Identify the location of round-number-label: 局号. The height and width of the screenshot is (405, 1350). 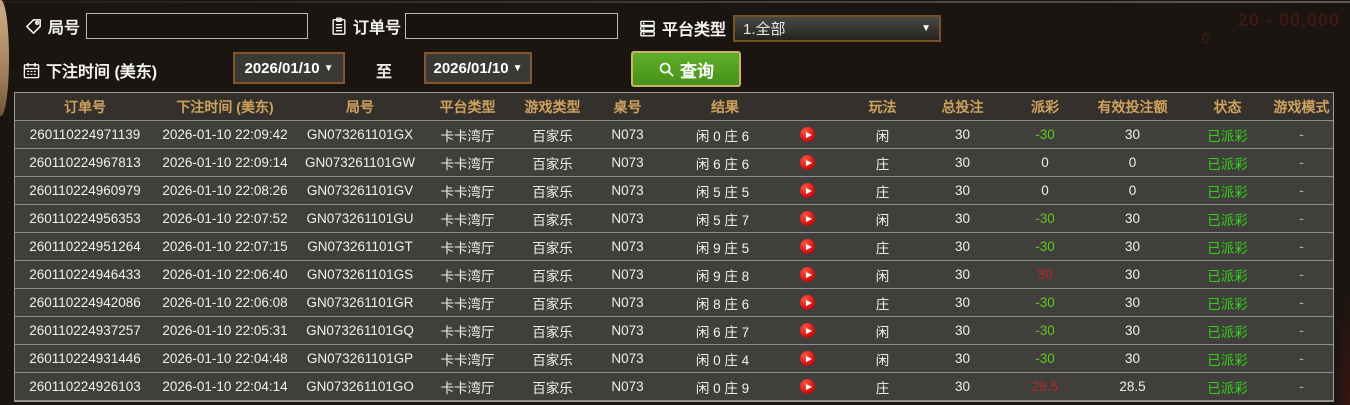
(52, 26).